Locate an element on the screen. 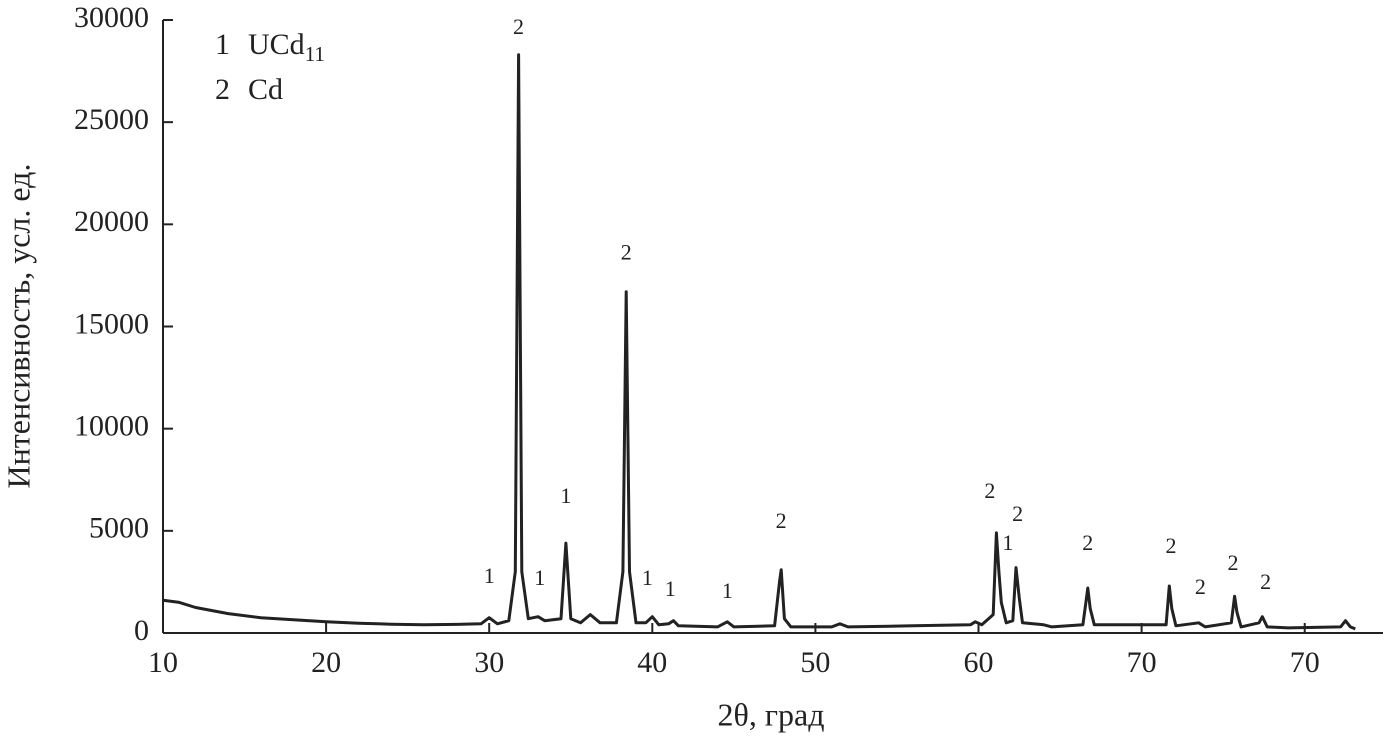 The image size is (1383, 741). x-tick-label: 40 is located at coordinates (652, 662).